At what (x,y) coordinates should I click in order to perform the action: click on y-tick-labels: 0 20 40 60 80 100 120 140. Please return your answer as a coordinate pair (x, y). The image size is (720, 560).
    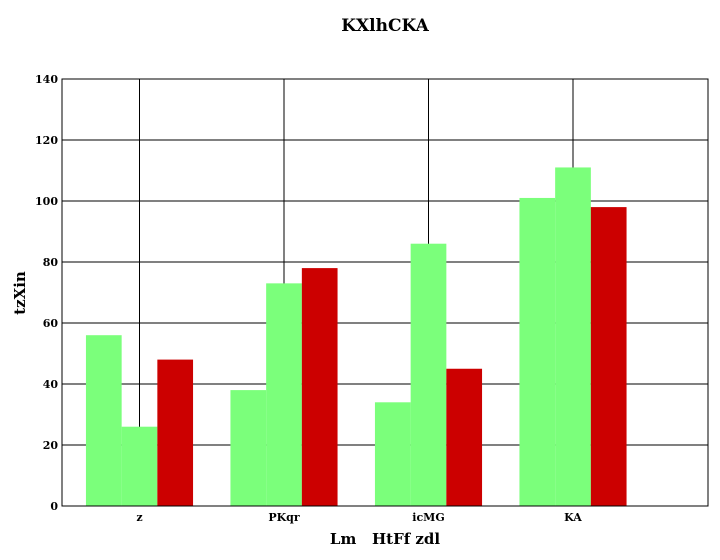
    Looking at the image, I should click on (46, 293).